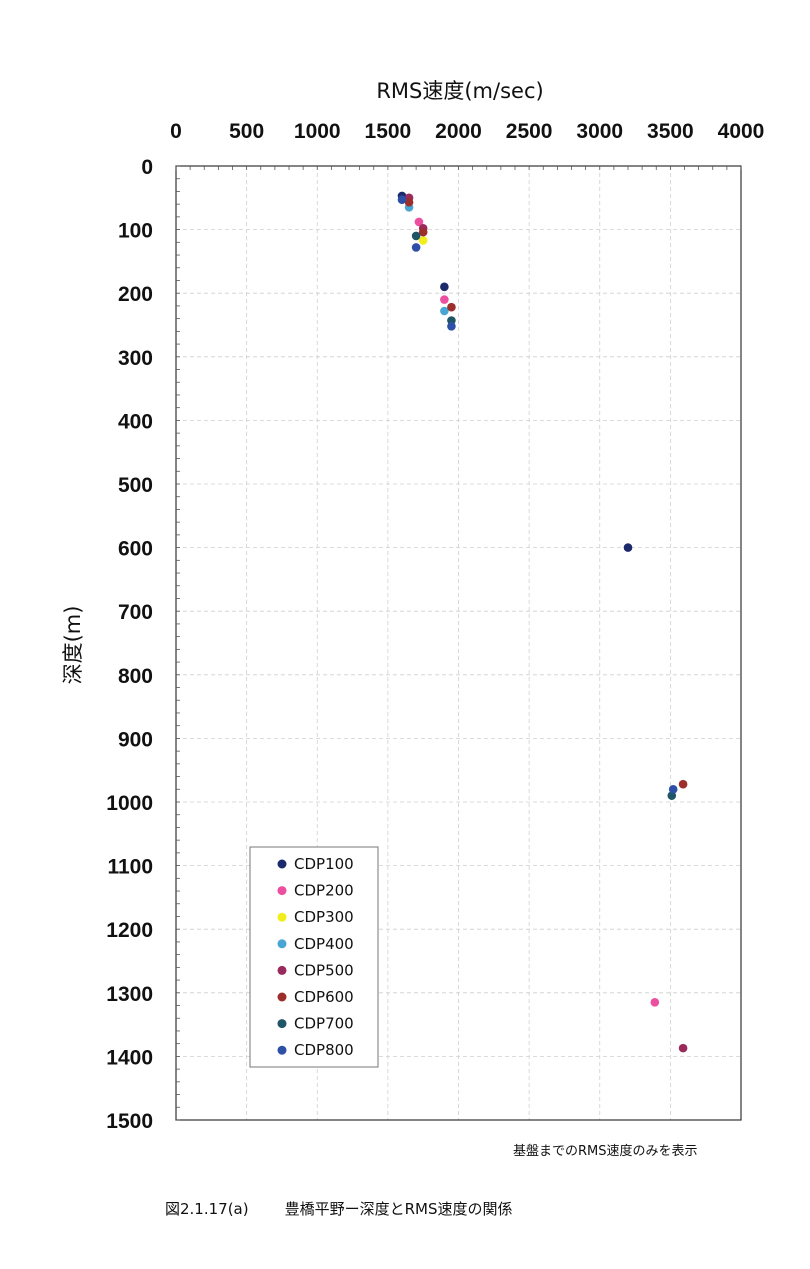  What do you see at coordinates (741, 131) in the screenshot?
I see `x-tick-label: 4000` at bounding box center [741, 131].